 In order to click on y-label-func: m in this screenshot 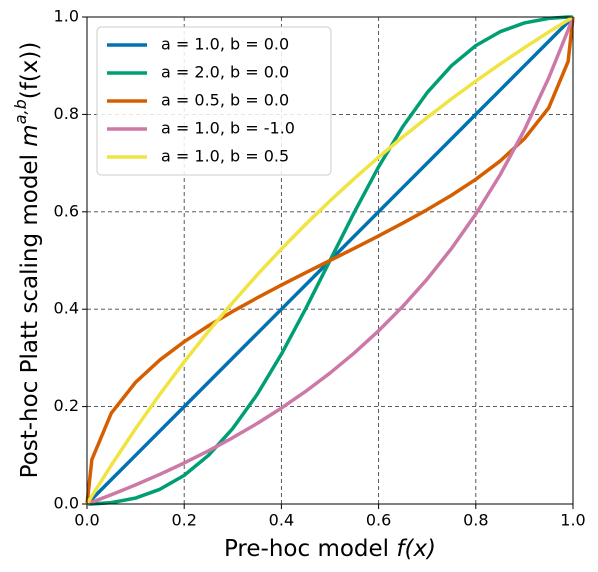, I will do `click(30, 135)`.